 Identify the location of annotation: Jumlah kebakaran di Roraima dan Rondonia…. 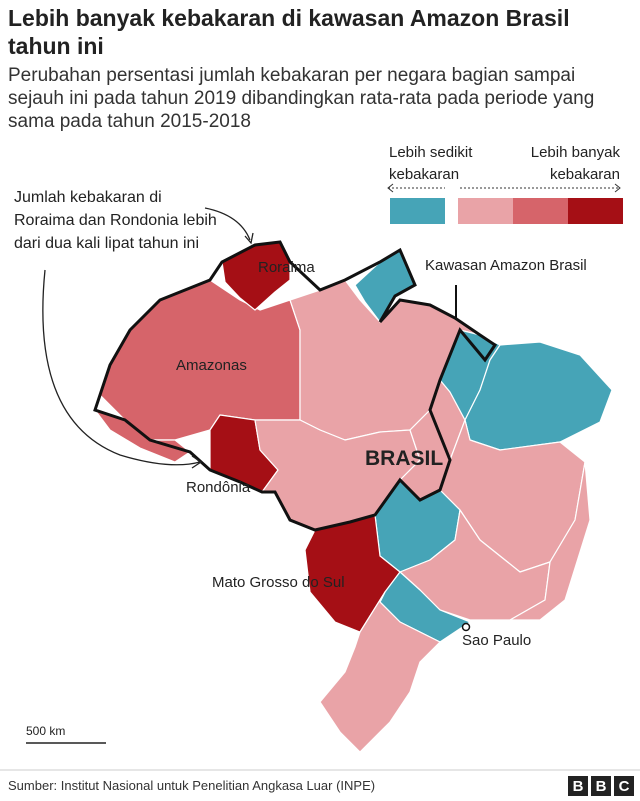
(115, 220).